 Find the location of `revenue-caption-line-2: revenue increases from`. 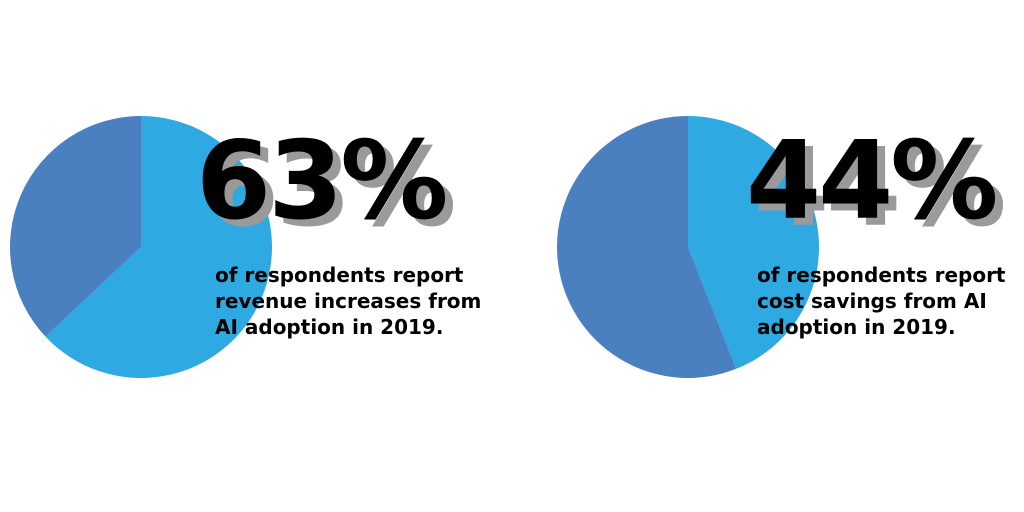

revenue-caption-line-2: revenue increases from is located at coordinates (348, 301).